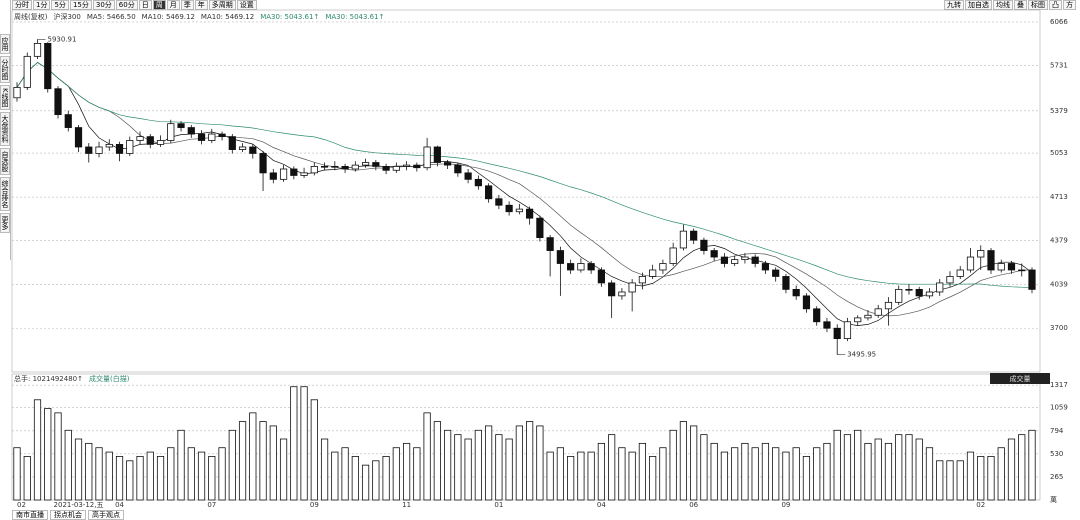 Image resolution: width=1080 pixels, height=520 pixels. What do you see at coordinates (187, 5) in the screenshot?
I see `period-button: 季` at bounding box center [187, 5].